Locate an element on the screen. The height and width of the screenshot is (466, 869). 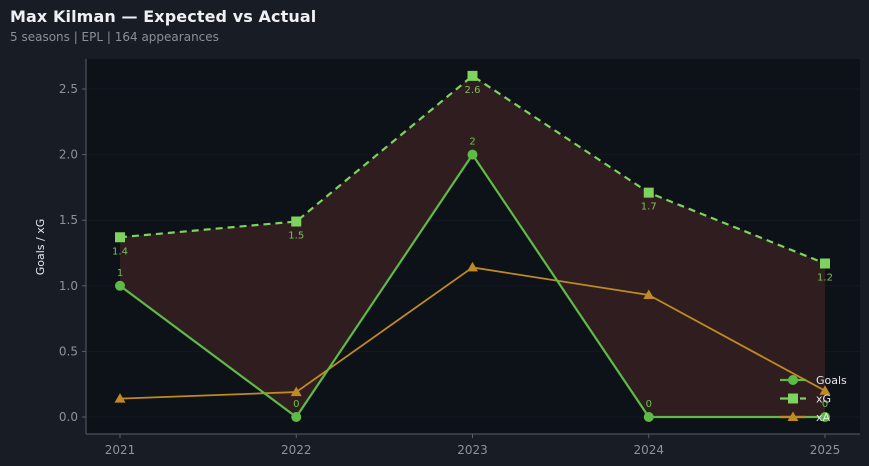
legend-label: xA is located at coordinates (823, 417).